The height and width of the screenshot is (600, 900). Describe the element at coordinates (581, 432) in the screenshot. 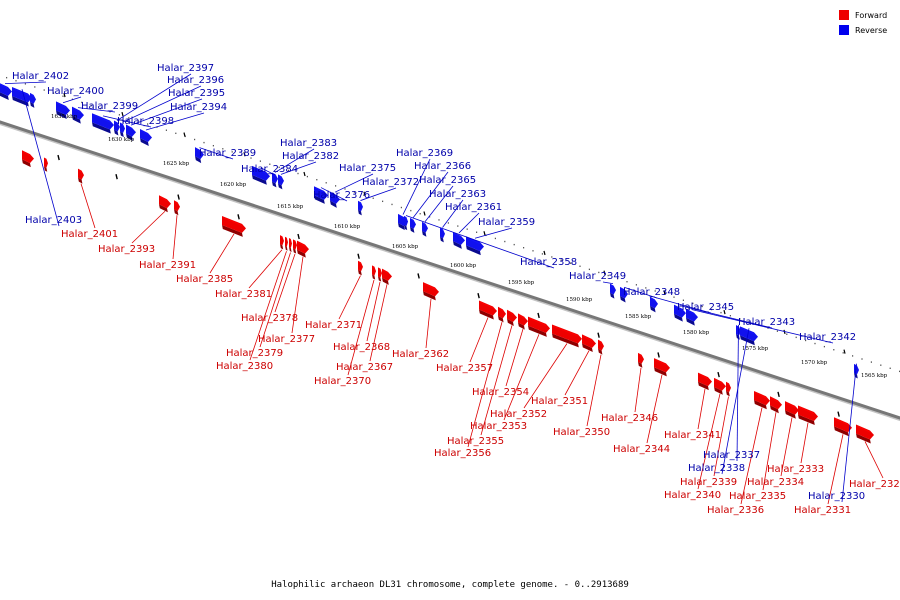

I see `gene-label: Halar_2350` at that location.